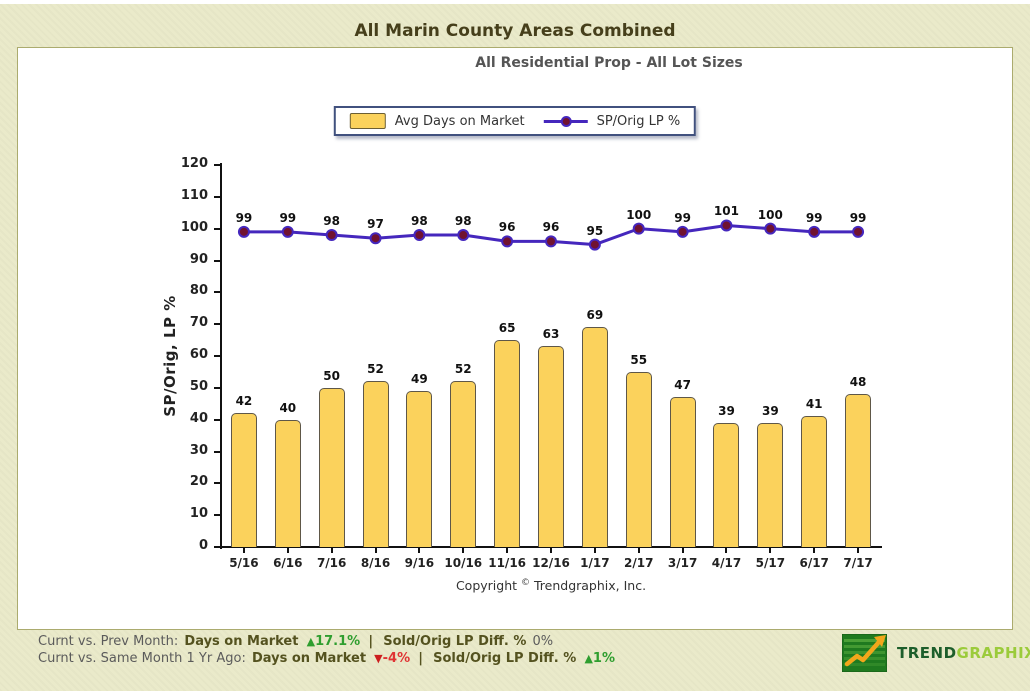  I want to click on bar-9/16, so click(419, 469).